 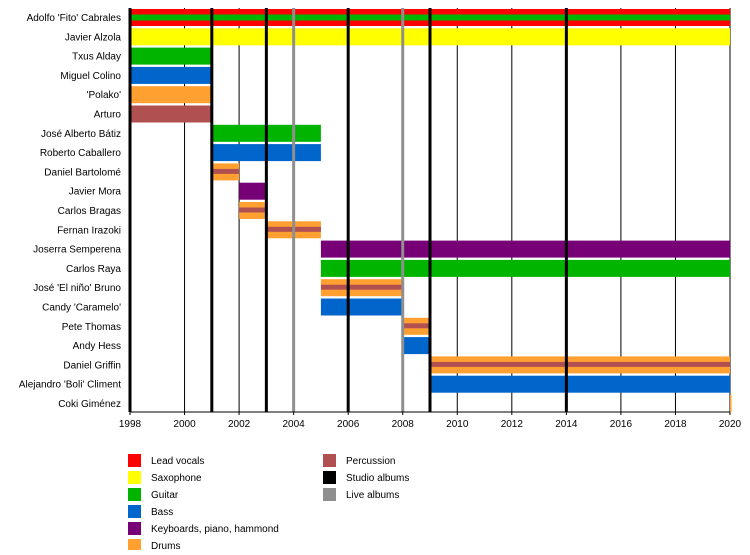 I want to click on x-tick-label: 2014, so click(x=566, y=424).